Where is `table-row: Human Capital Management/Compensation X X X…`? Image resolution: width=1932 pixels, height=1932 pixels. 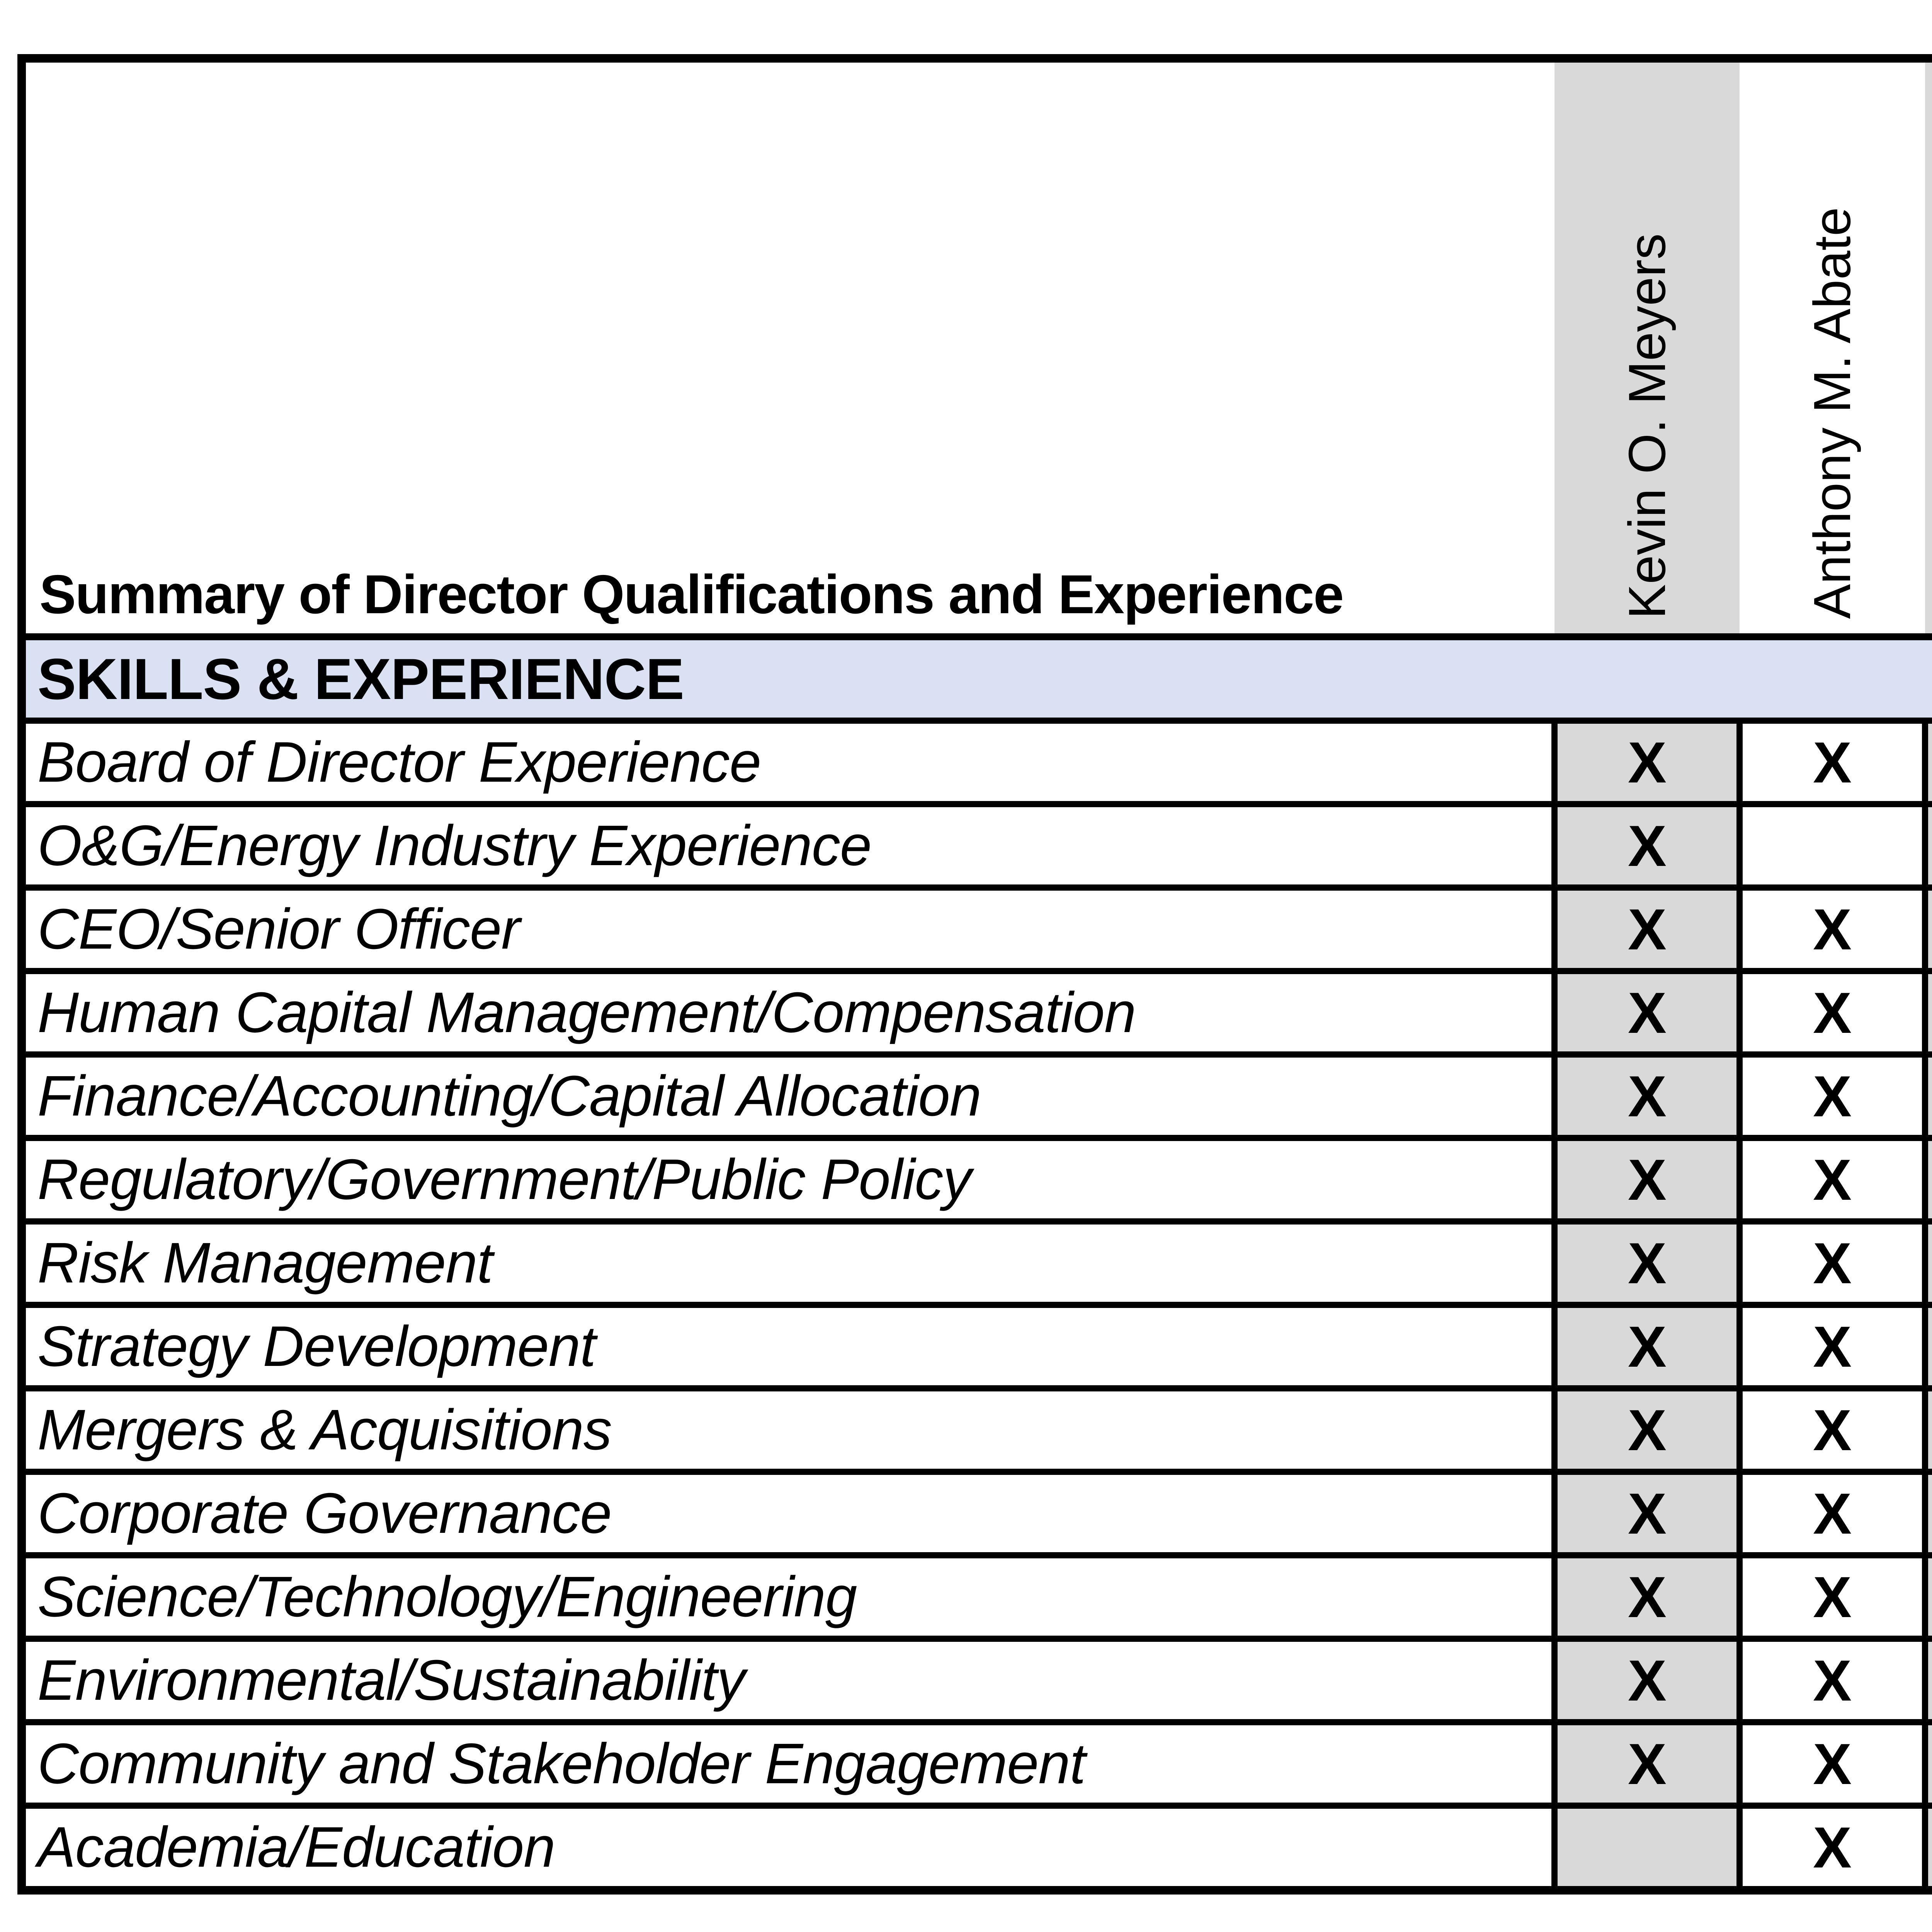
table-row: Human Capital Management/Compensation X X X… is located at coordinates (975, 1013).